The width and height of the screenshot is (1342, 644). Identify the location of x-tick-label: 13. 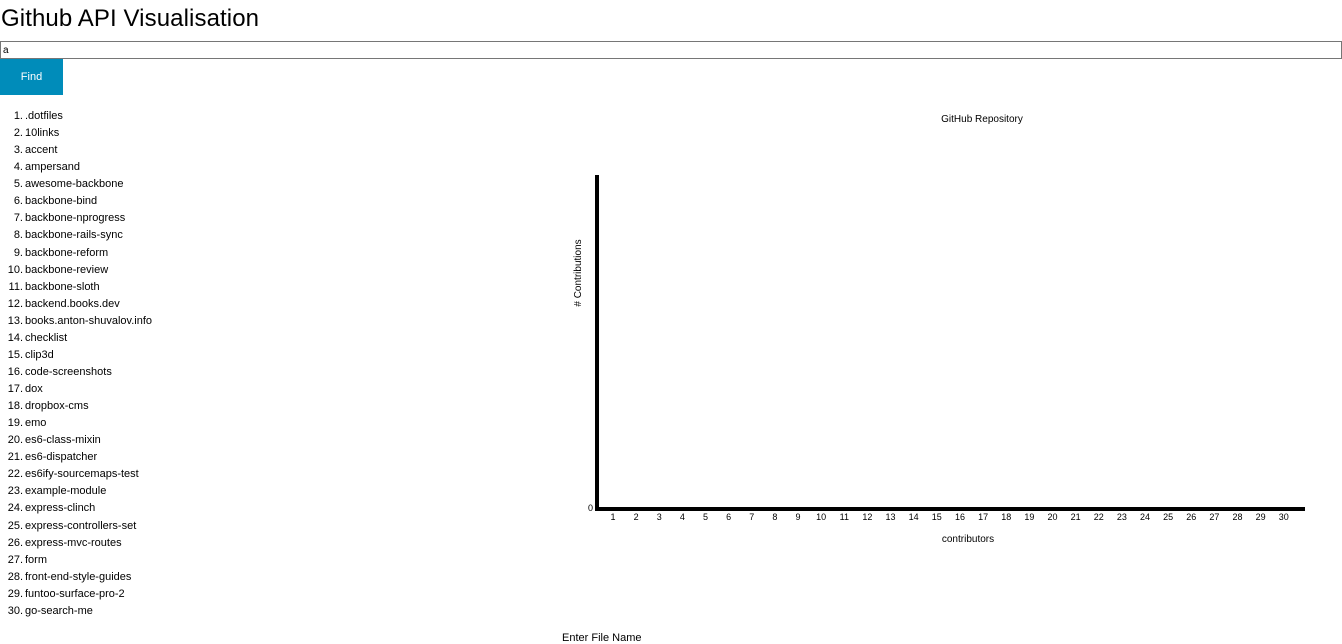
(891, 517).